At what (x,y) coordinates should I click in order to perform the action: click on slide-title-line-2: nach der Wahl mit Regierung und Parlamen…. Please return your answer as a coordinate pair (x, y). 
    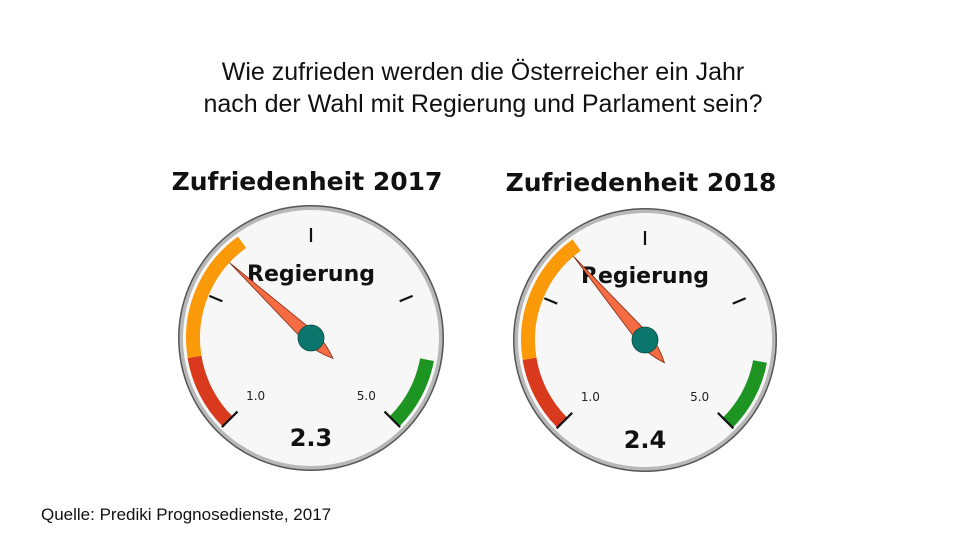
    Looking at the image, I should click on (483, 104).